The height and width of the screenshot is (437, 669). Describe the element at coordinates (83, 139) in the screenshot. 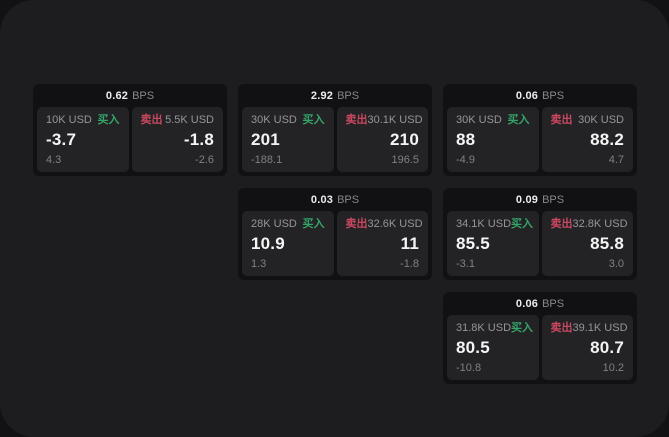

I see `buy-panel: 10K USD 买入 -3.7 4.3` at that location.